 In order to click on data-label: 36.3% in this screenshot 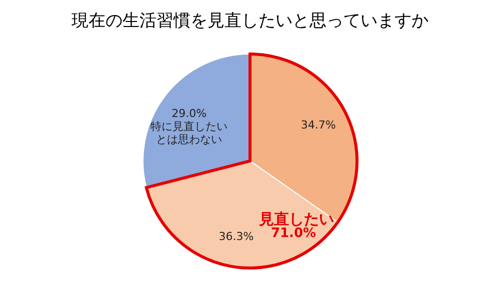, I will do `click(236, 236)`.